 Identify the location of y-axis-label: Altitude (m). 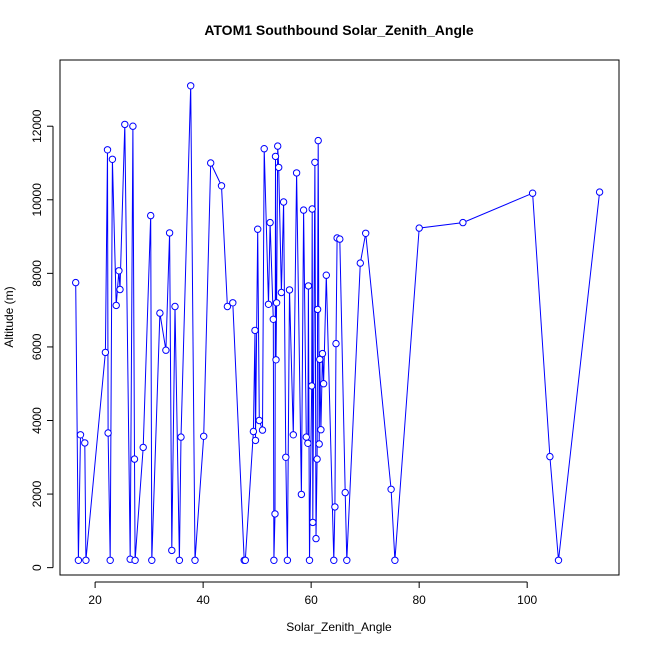
(9, 316).